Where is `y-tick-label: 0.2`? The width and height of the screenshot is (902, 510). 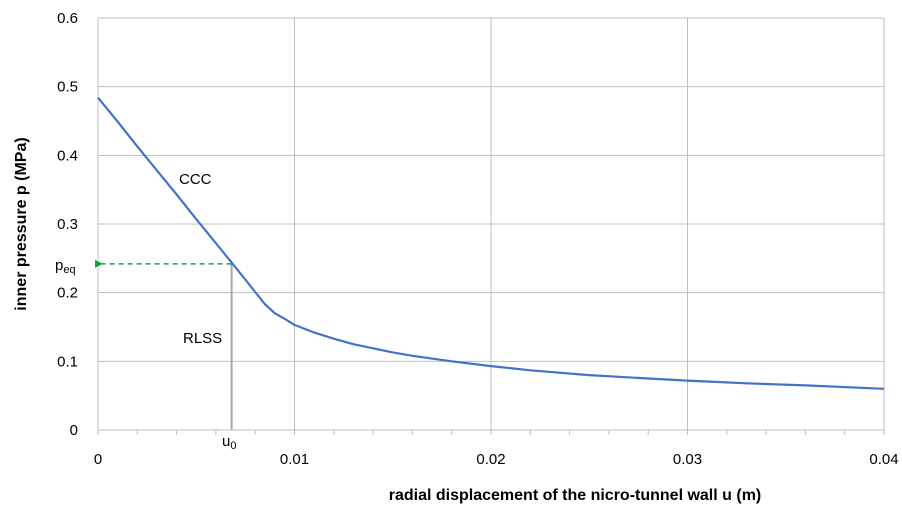 y-tick-label: 0.2 is located at coordinates (67, 293).